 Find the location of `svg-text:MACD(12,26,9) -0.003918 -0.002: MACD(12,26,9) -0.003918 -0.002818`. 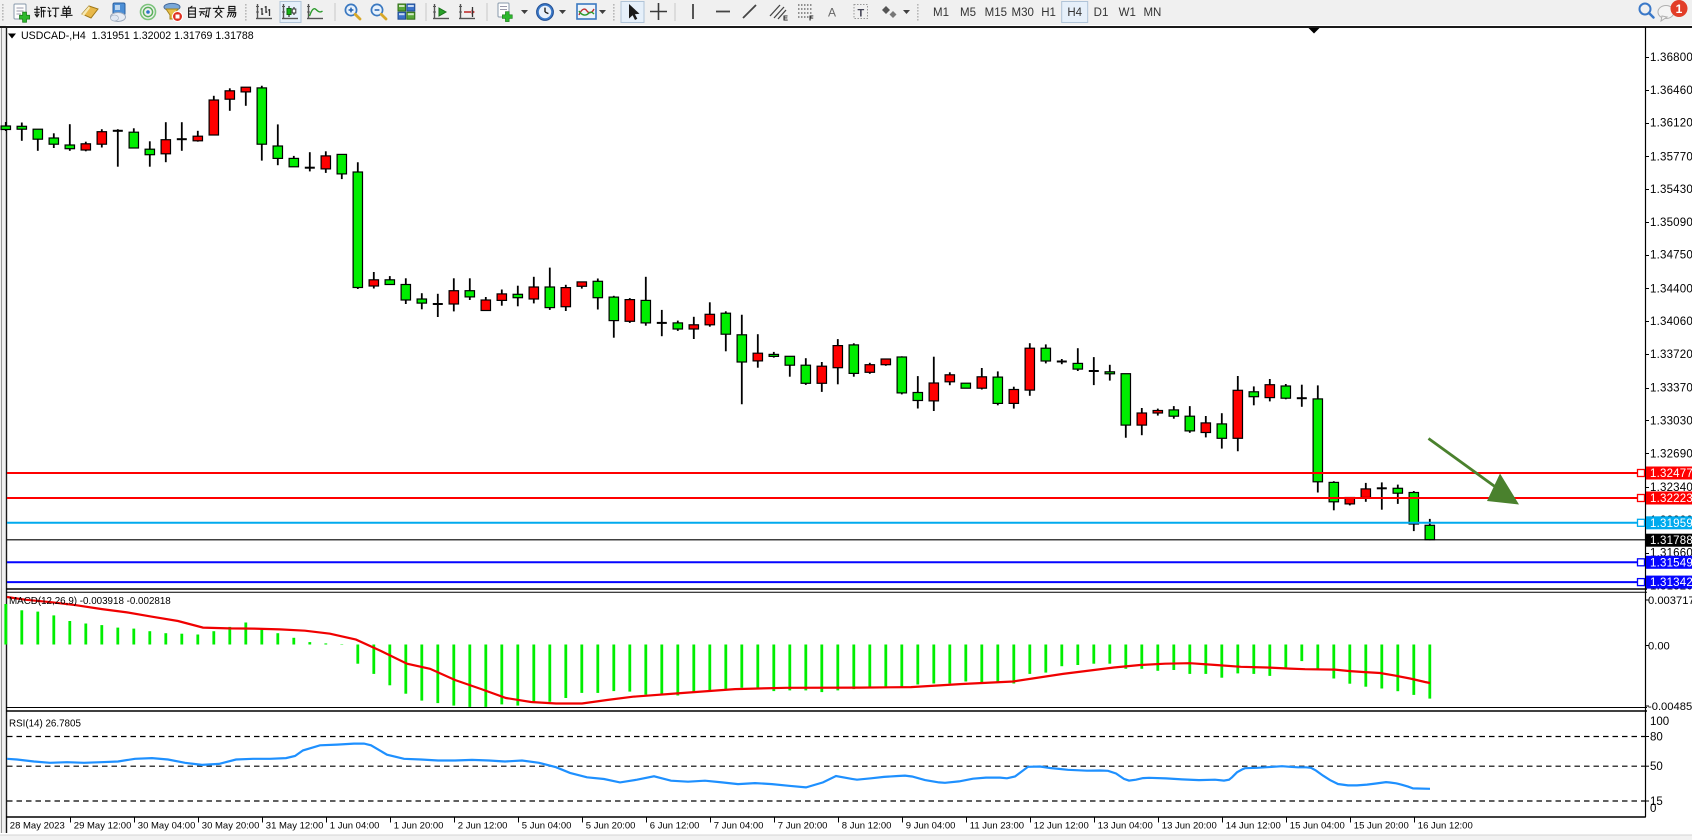

svg-text:MACD(12,26,9) -0.003918 -0.002: MACD(12,26,9) -0.003918 -0.002818 is located at coordinates (90, 601).